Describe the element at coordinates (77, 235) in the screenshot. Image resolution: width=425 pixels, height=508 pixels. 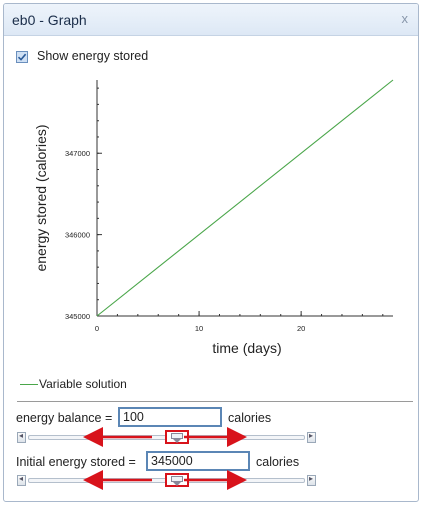
I see `y-tick-label: 346000` at that location.